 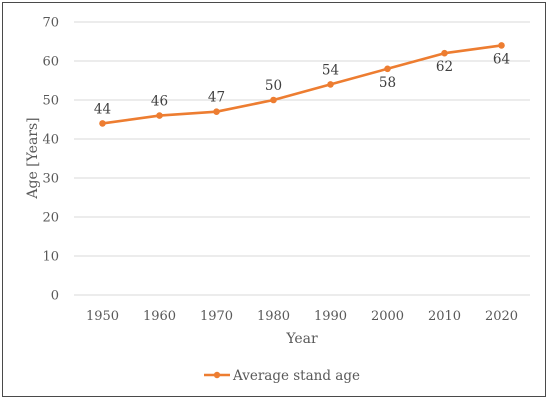 I want to click on x-tick-label: 2010, so click(x=444, y=316).